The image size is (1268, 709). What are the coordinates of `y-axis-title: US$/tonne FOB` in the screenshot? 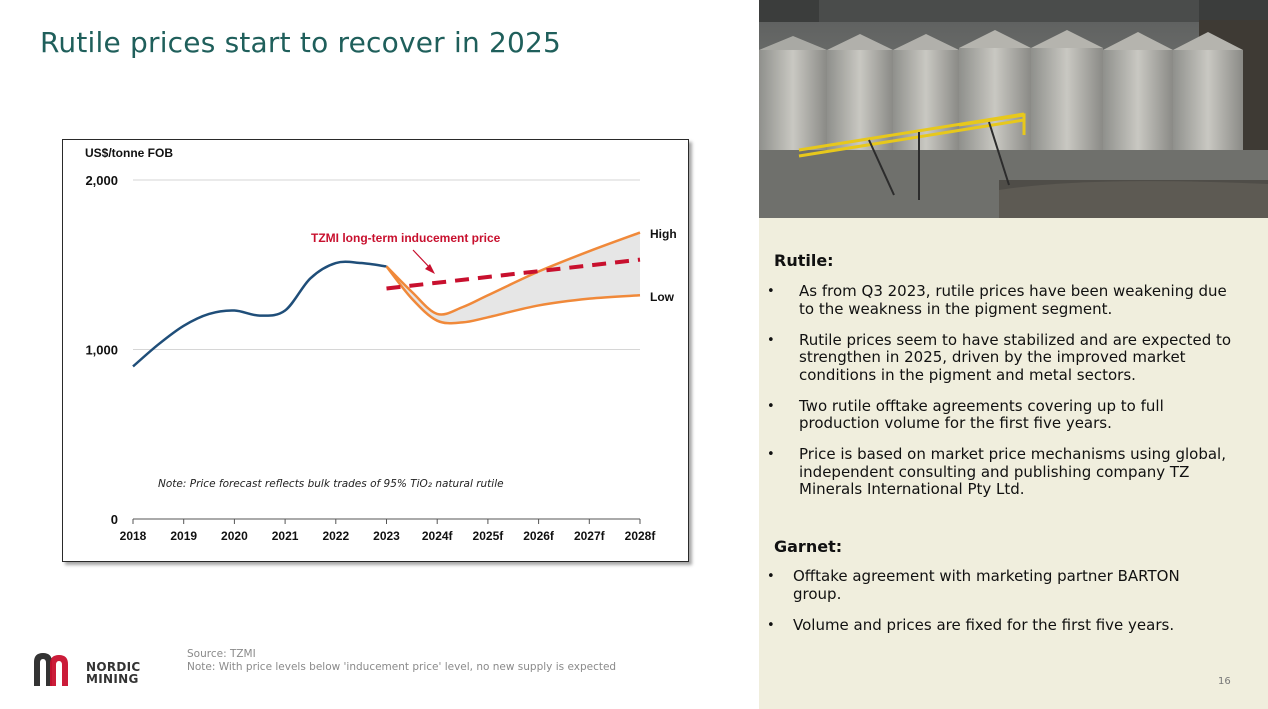 It's located at (129, 153).